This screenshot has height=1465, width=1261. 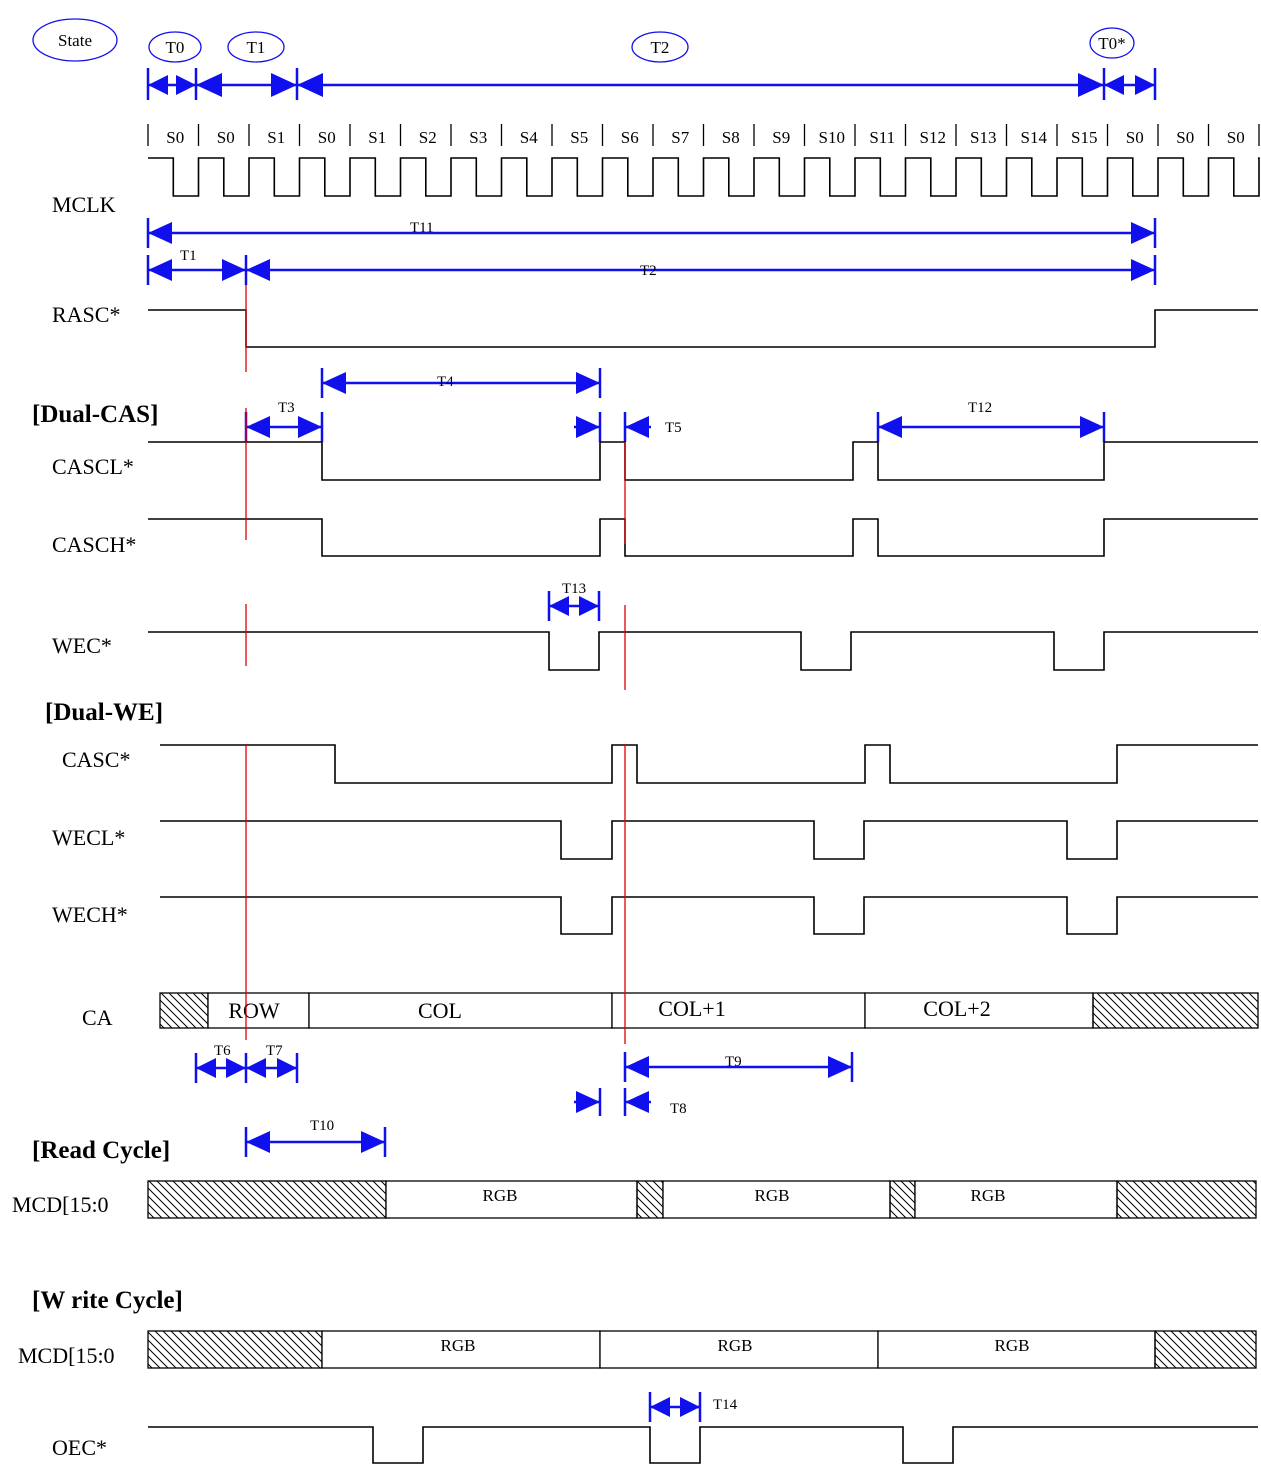 I want to click on mclk-label: MCLK, so click(x=84, y=204).